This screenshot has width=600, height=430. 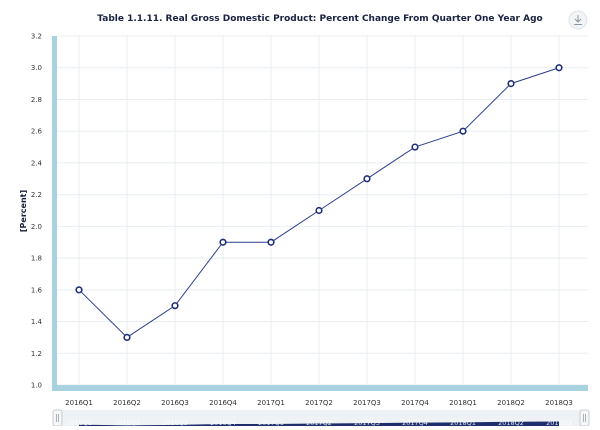 What do you see at coordinates (36, 195) in the screenshot?
I see `y-tick-label: 2.2` at bounding box center [36, 195].